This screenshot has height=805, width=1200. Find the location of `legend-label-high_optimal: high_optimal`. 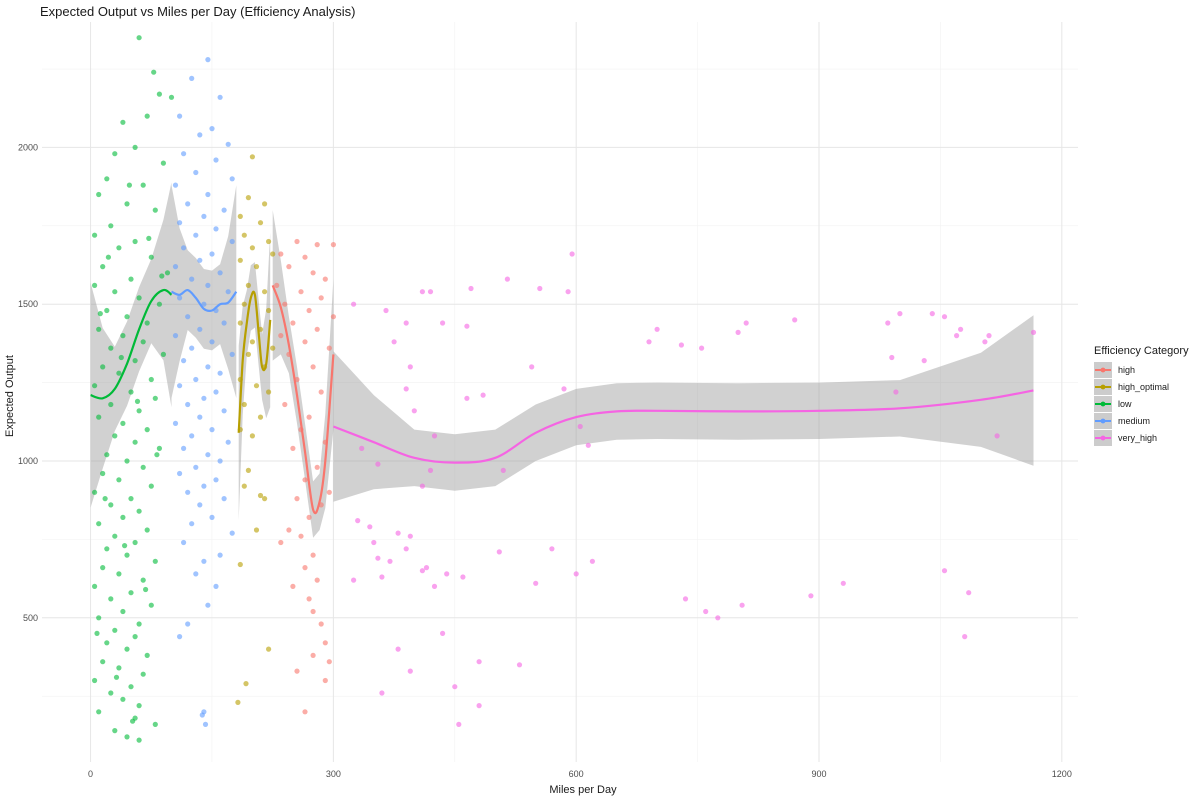

legend-label-high_optimal: high_optimal is located at coordinates (1143, 387).